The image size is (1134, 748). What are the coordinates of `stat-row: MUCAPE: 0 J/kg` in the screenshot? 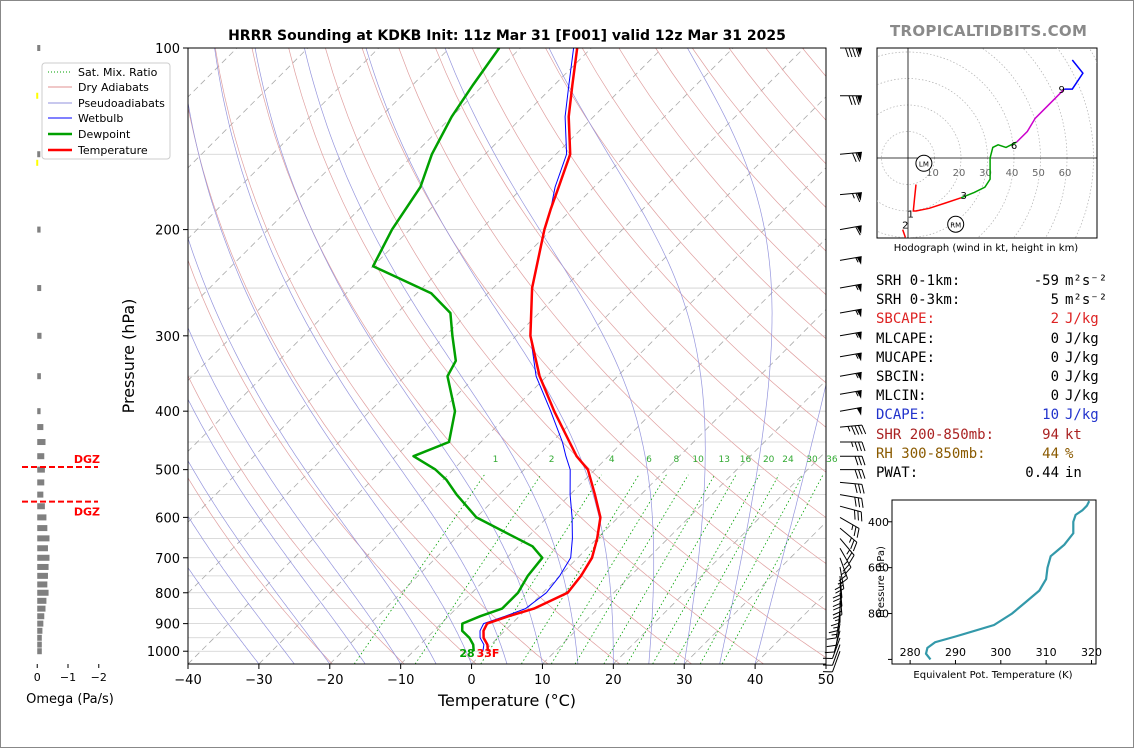 It's located at (991, 358).